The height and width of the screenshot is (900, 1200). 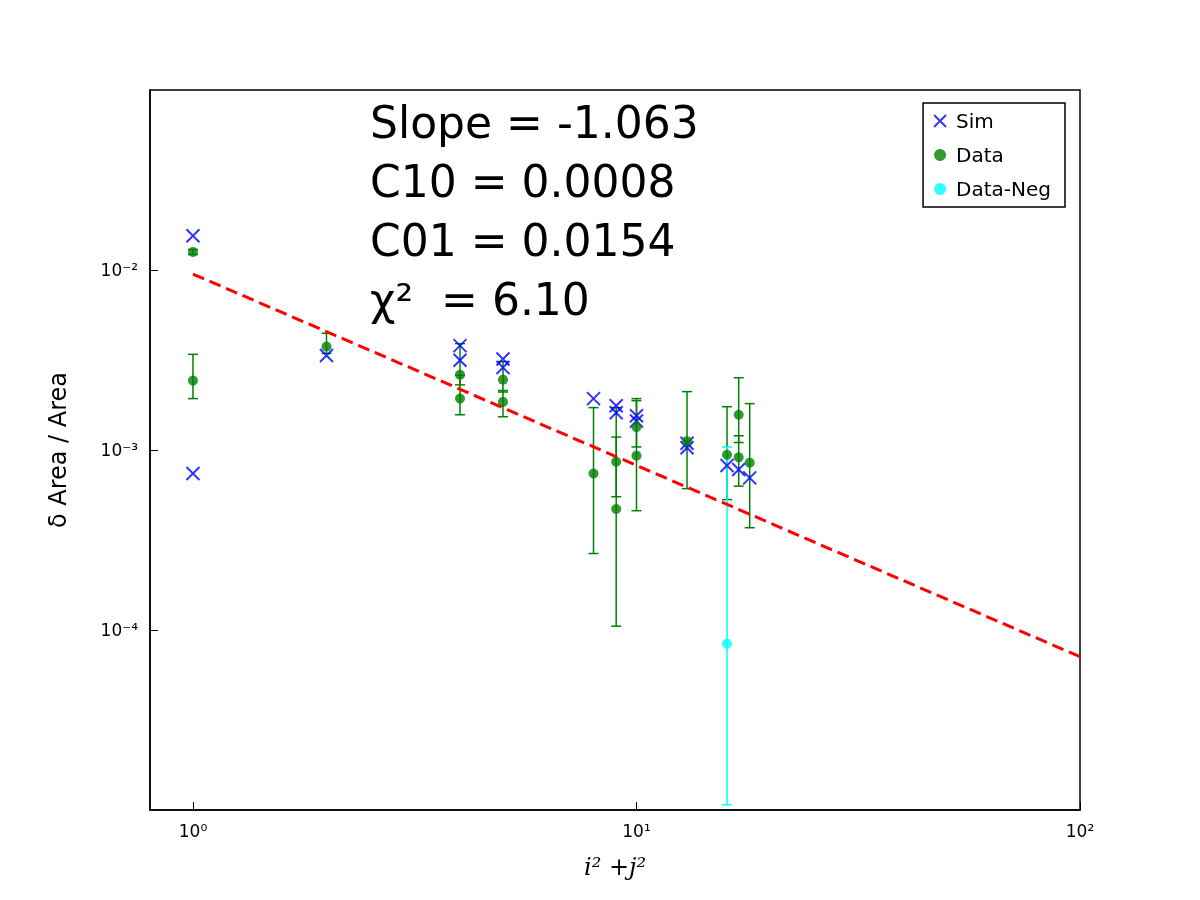 What do you see at coordinates (193, 830) in the screenshot?
I see `x-tick-label: 10⁰` at bounding box center [193, 830].